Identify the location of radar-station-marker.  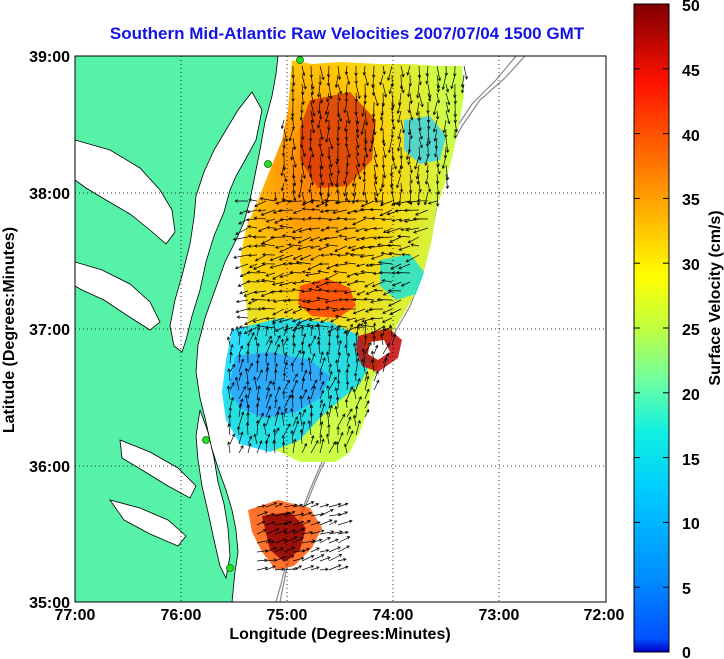
(230, 568).